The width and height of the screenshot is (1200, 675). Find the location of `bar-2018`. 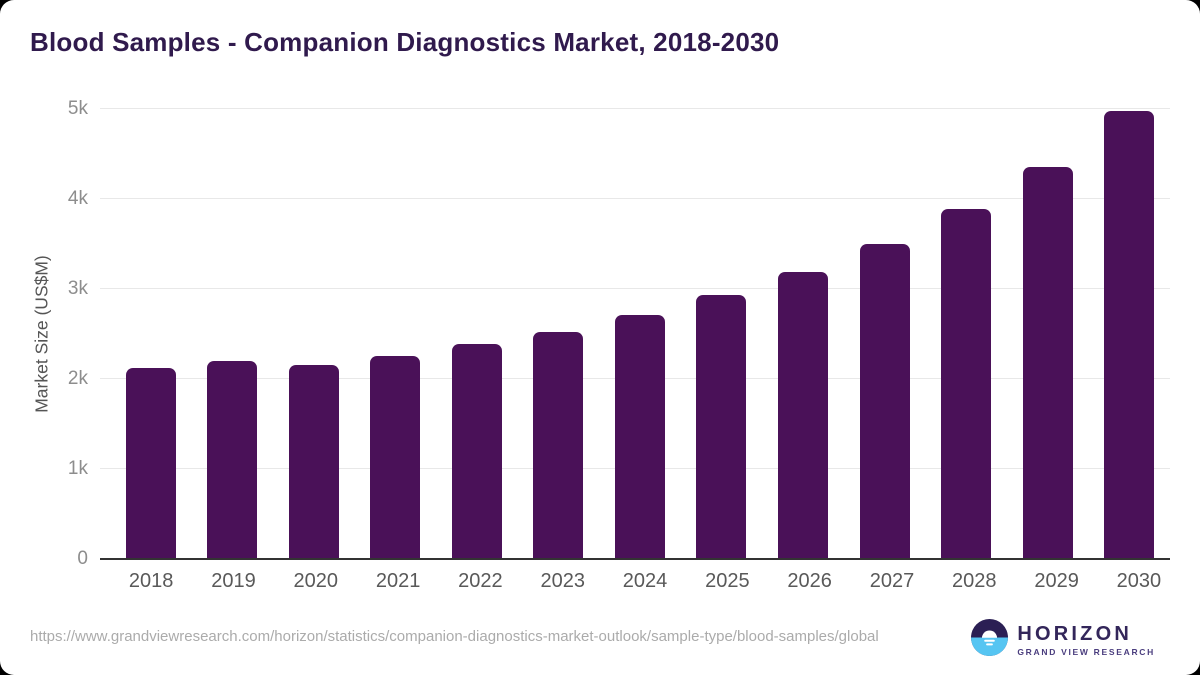

bar-2018 is located at coordinates (150, 463).